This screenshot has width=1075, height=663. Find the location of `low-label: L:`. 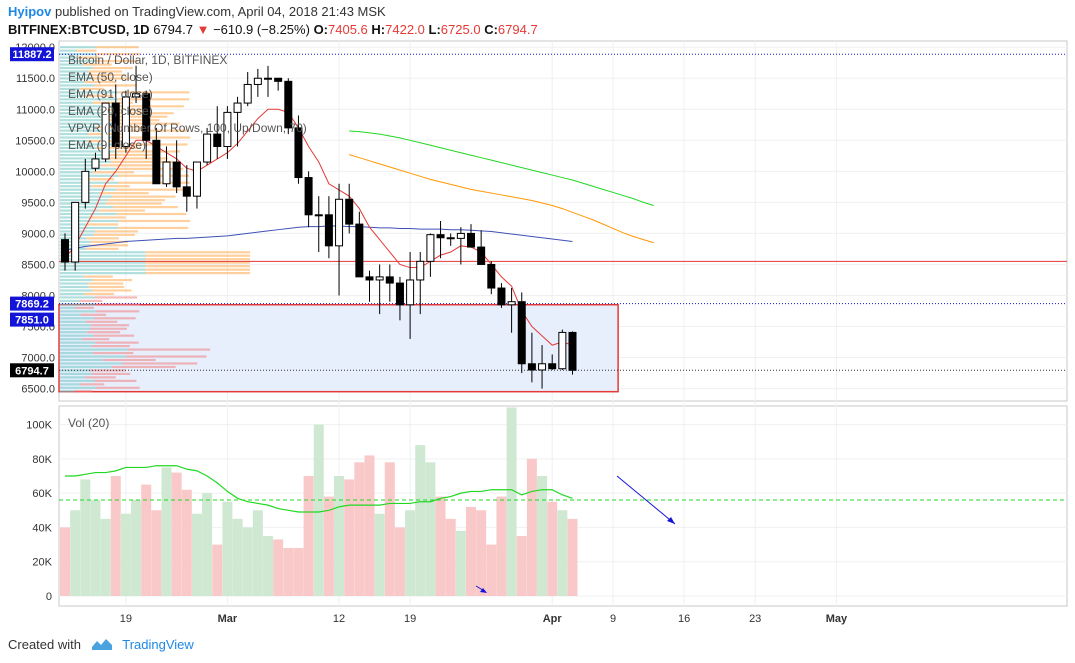

low-label: L: is located at coordinates (434, 29).